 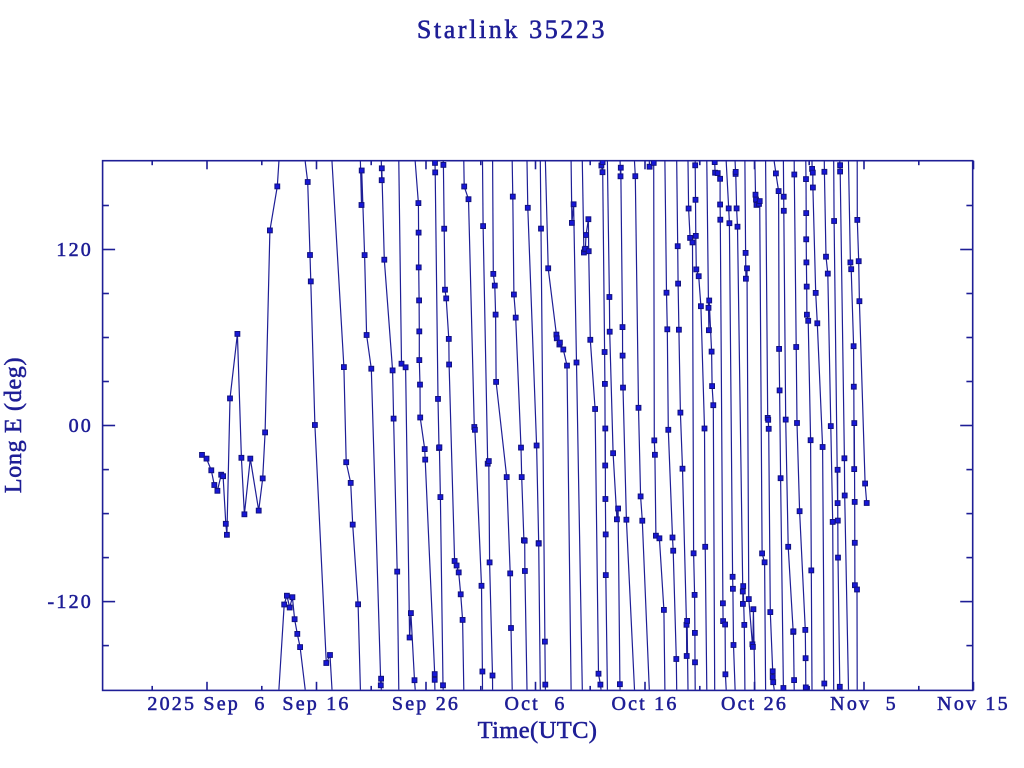 I want to click on svg-text: 2025 Sep 6, so click(x=206, y=704).